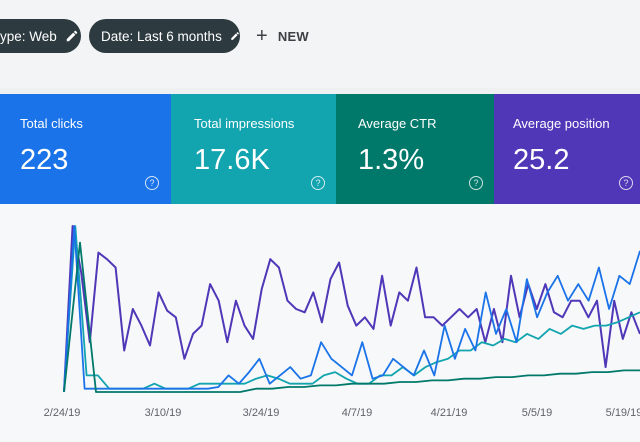 The width and height of the screenshot is (640, 442). I want to click on card-value: 17.6K, so click(232, 160).